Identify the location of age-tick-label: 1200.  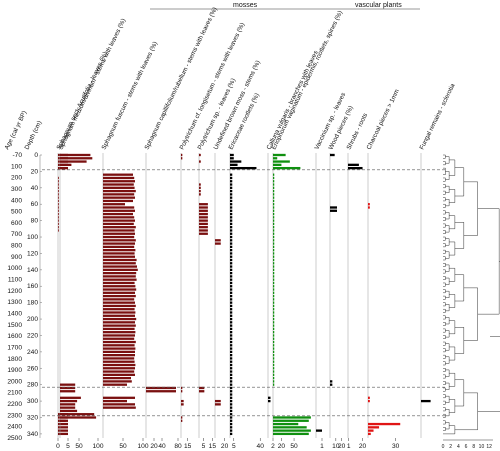
(14, 291).